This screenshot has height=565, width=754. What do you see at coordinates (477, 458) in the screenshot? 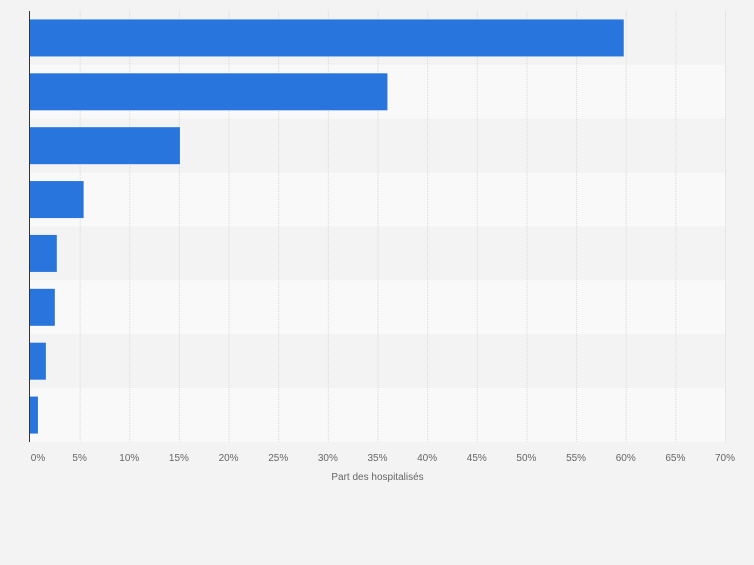
I see `x-tick-label: 45%` at bounding box center [477, 458].